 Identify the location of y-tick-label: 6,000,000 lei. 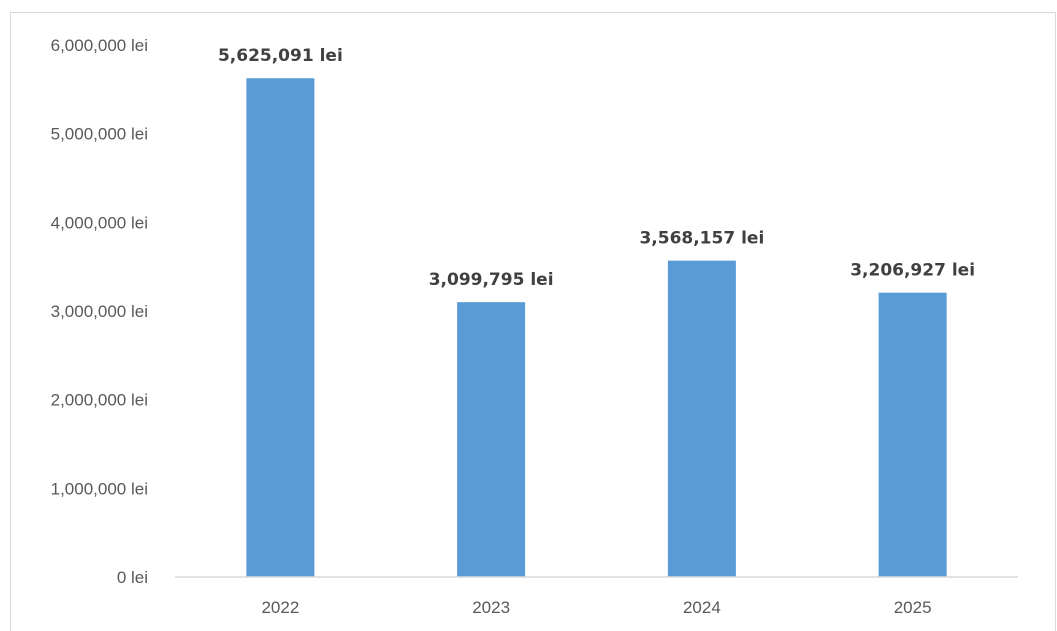
(99, 45).